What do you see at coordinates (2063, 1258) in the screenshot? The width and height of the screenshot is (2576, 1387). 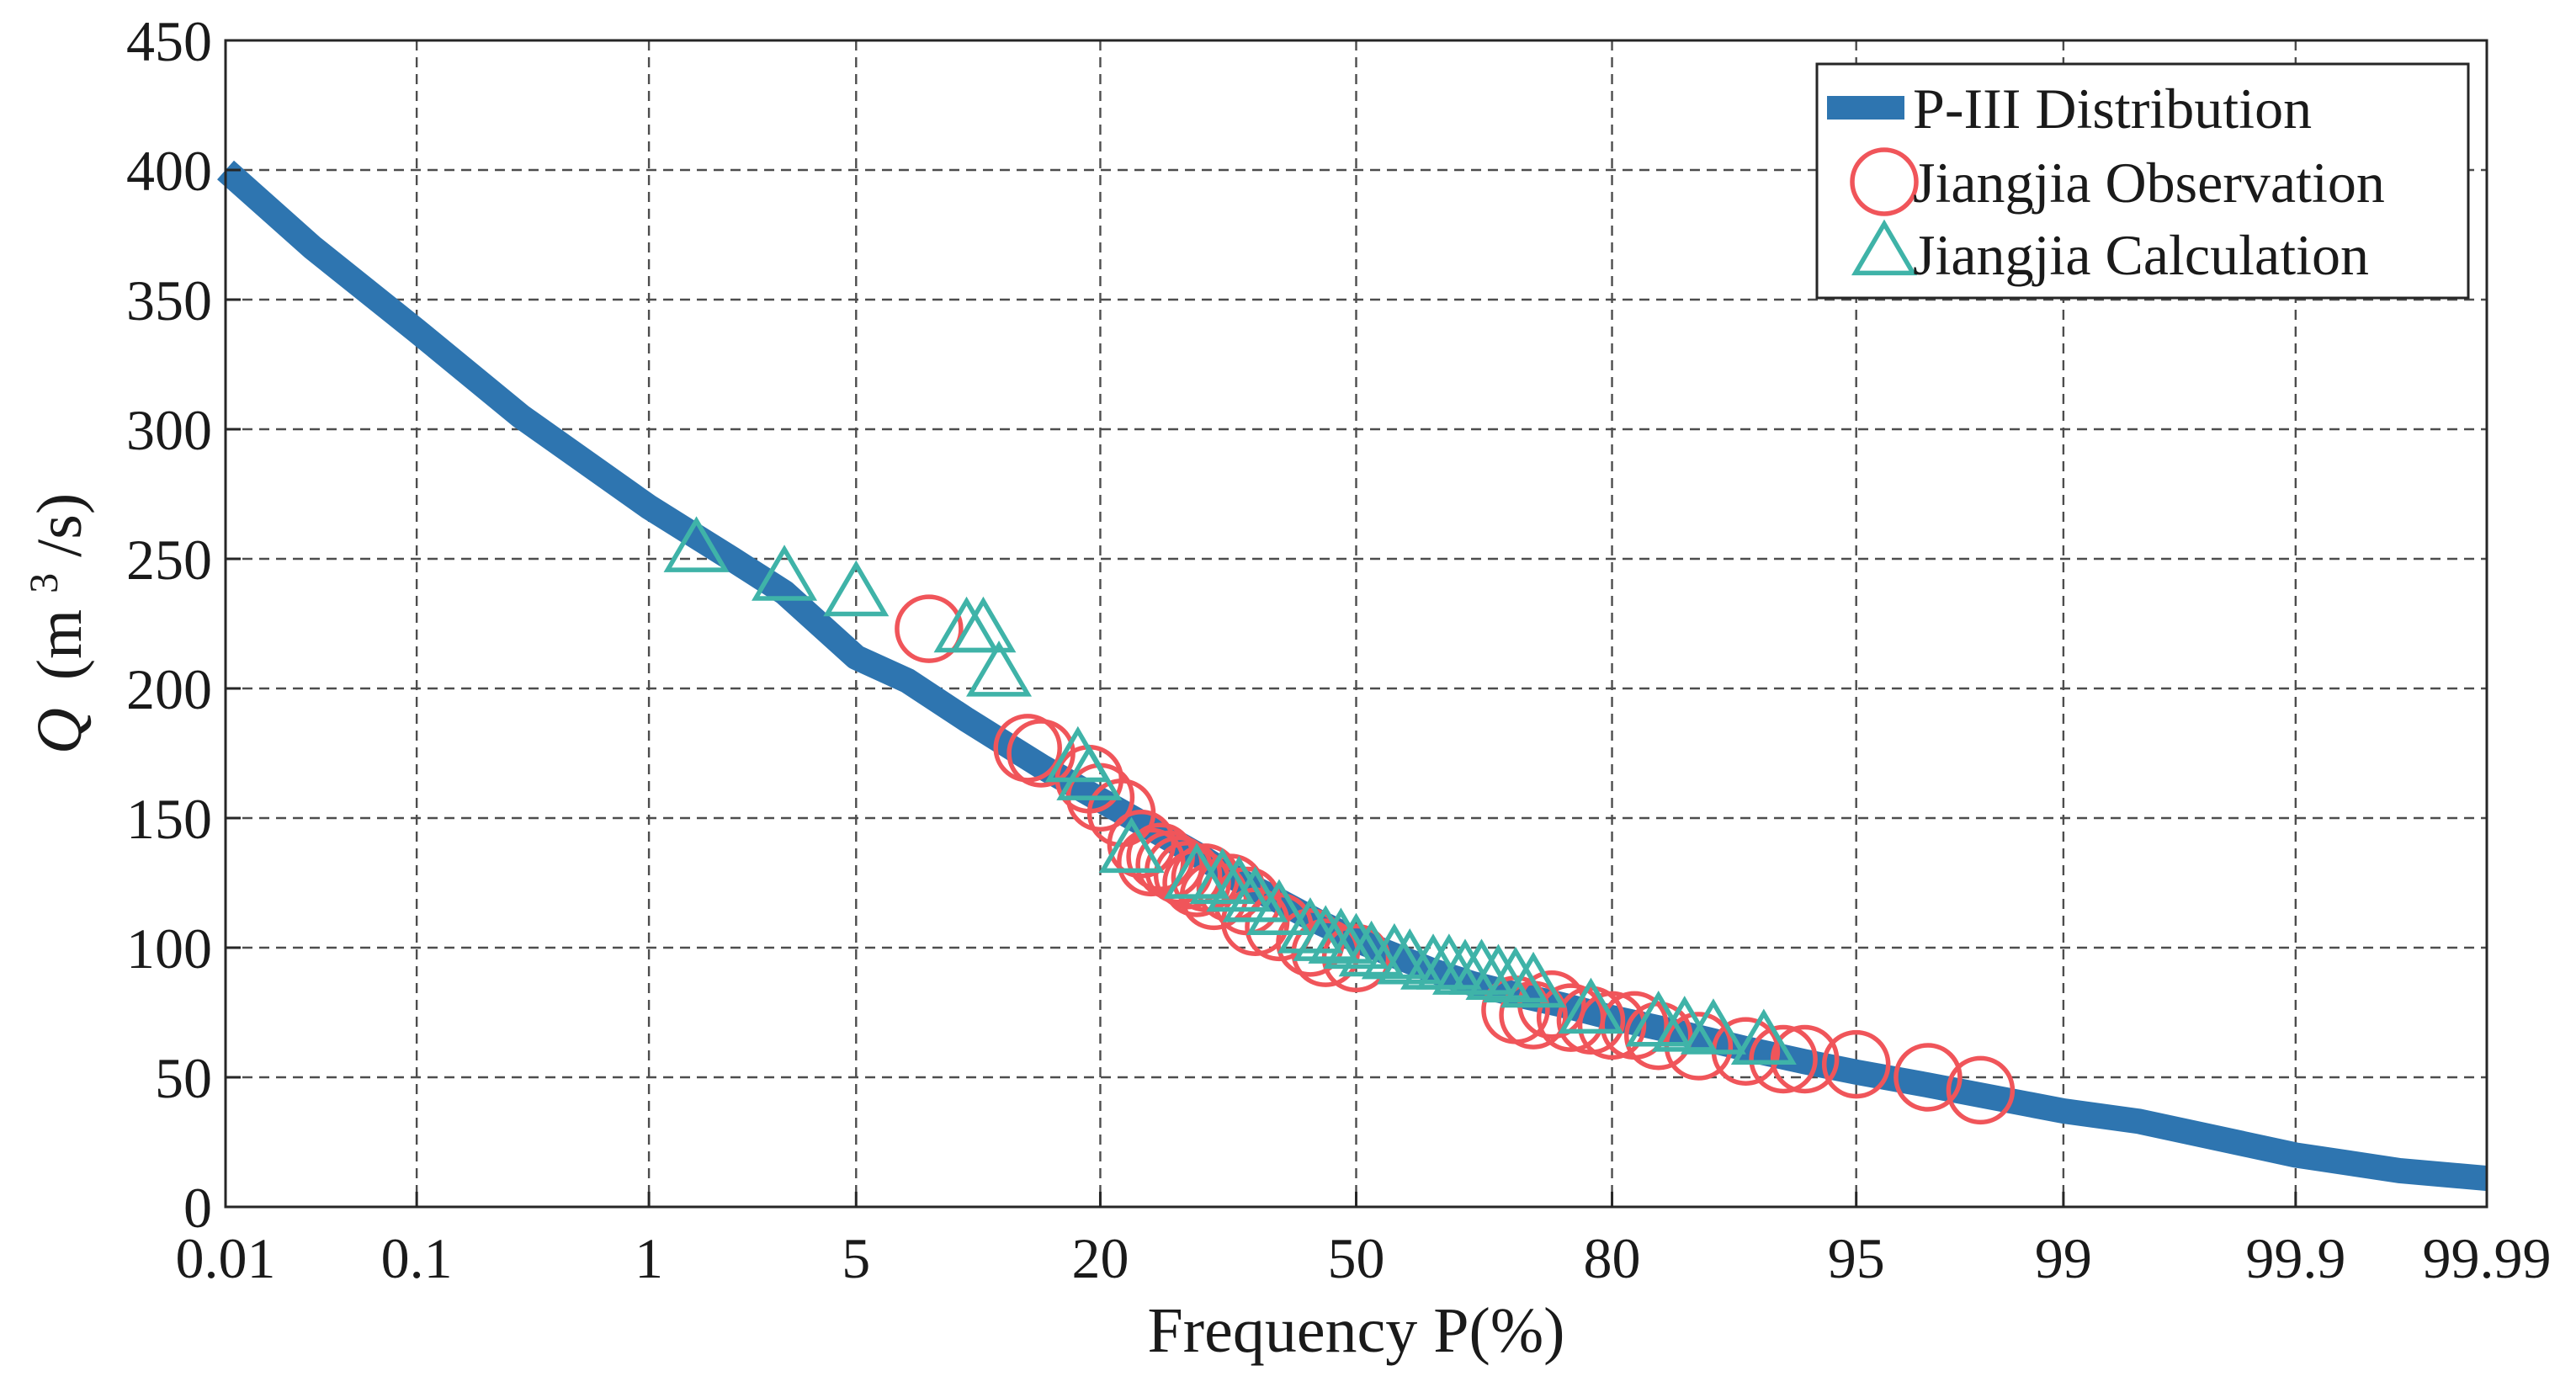 I see `x-tick-label: 99` at bounding box center [2063, 1258].